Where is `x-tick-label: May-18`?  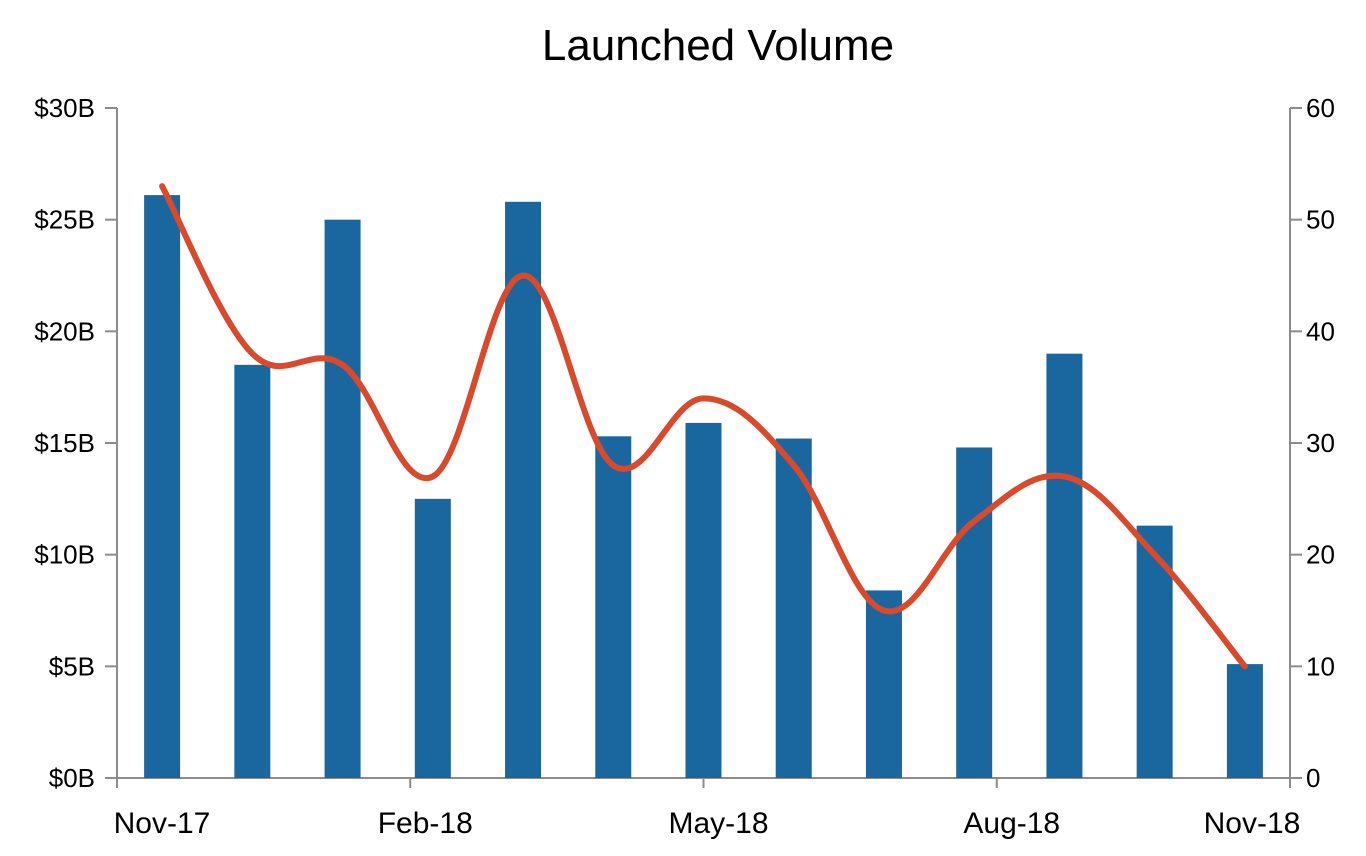
x-tick-label: May-18 is located at coordinates (718, 823).